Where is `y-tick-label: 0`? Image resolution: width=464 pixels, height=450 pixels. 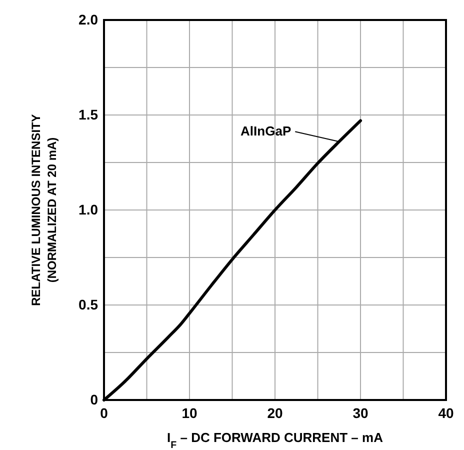
y-tick-label: 0 is located at coordinates (94, 399).